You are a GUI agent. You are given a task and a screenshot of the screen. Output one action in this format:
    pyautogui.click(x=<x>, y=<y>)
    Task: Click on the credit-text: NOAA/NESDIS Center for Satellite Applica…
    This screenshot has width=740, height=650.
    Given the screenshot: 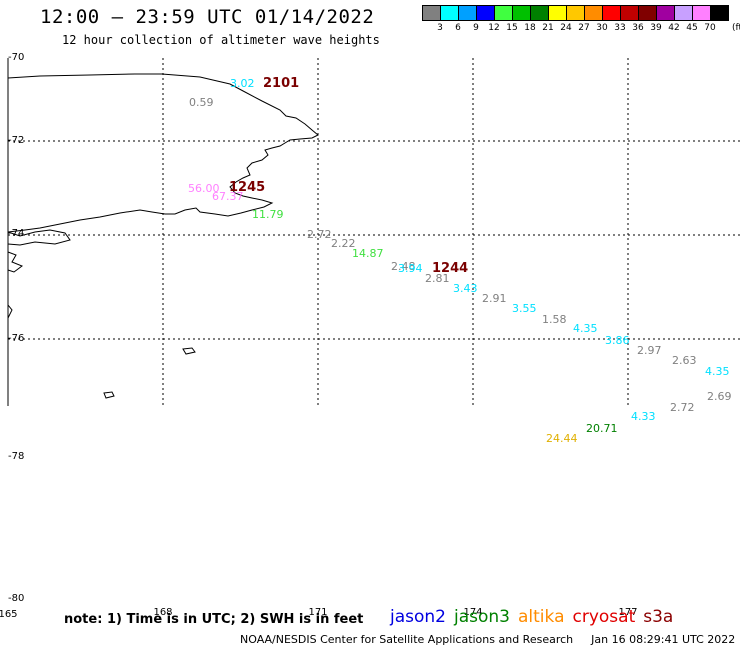 What is the action you would take?
    pyautogui.click(x=407, y=639)
    